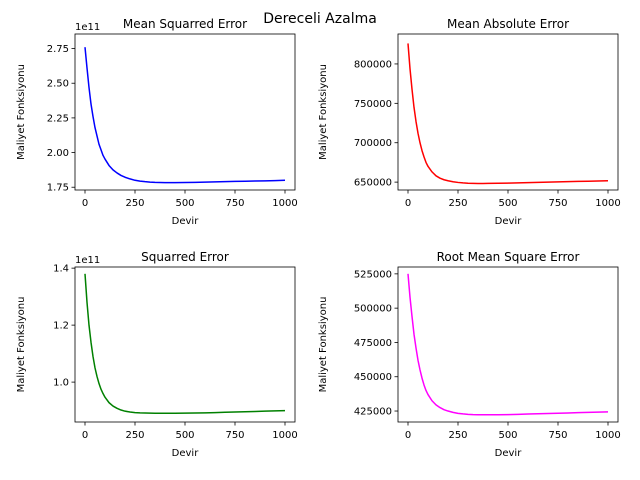  I want to click on y-tick-label: 650000, so click(373, 183).